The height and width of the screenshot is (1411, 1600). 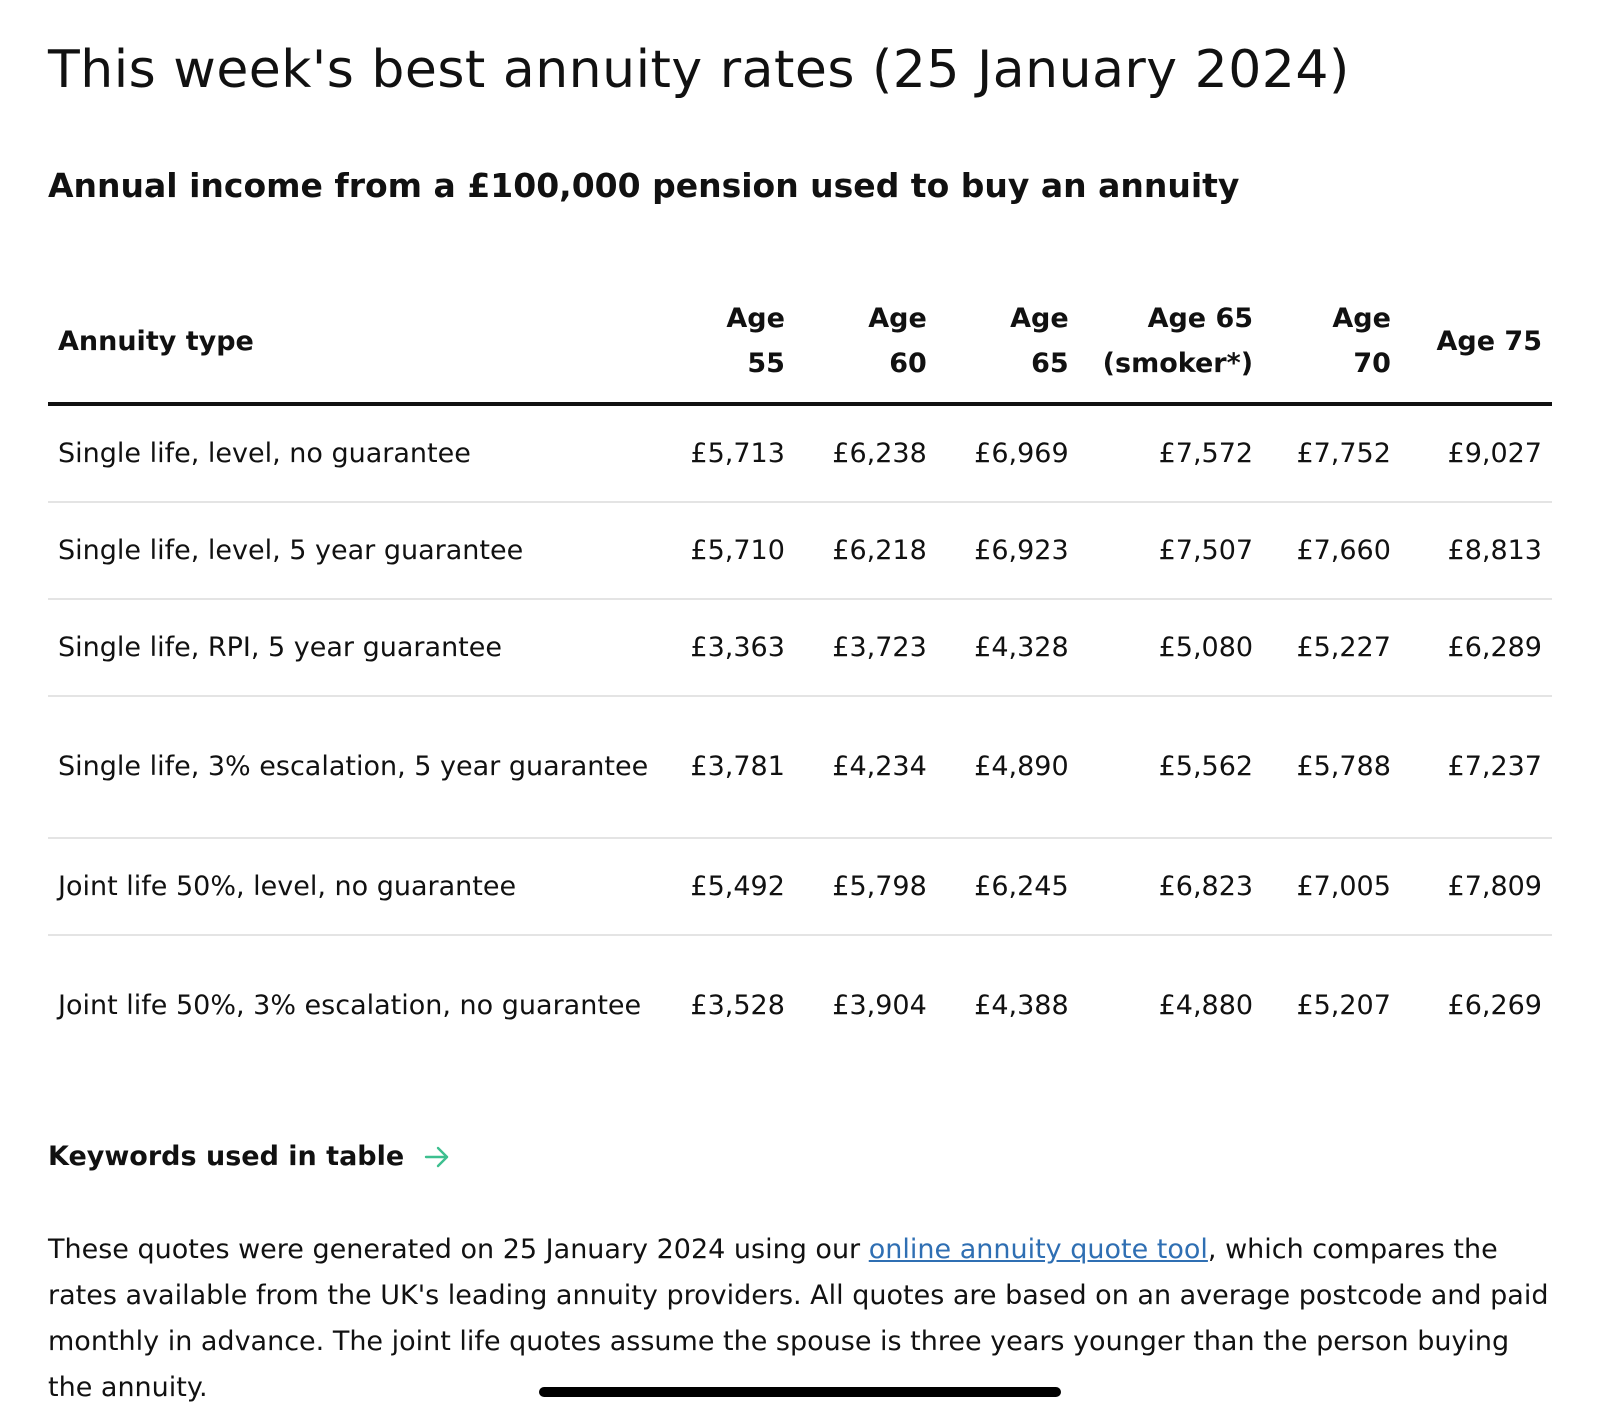 What do you see at coordinates (766, 363) in the screenshot?
I see `header-age-55-line2: 55` at bounding box center [766, 363].